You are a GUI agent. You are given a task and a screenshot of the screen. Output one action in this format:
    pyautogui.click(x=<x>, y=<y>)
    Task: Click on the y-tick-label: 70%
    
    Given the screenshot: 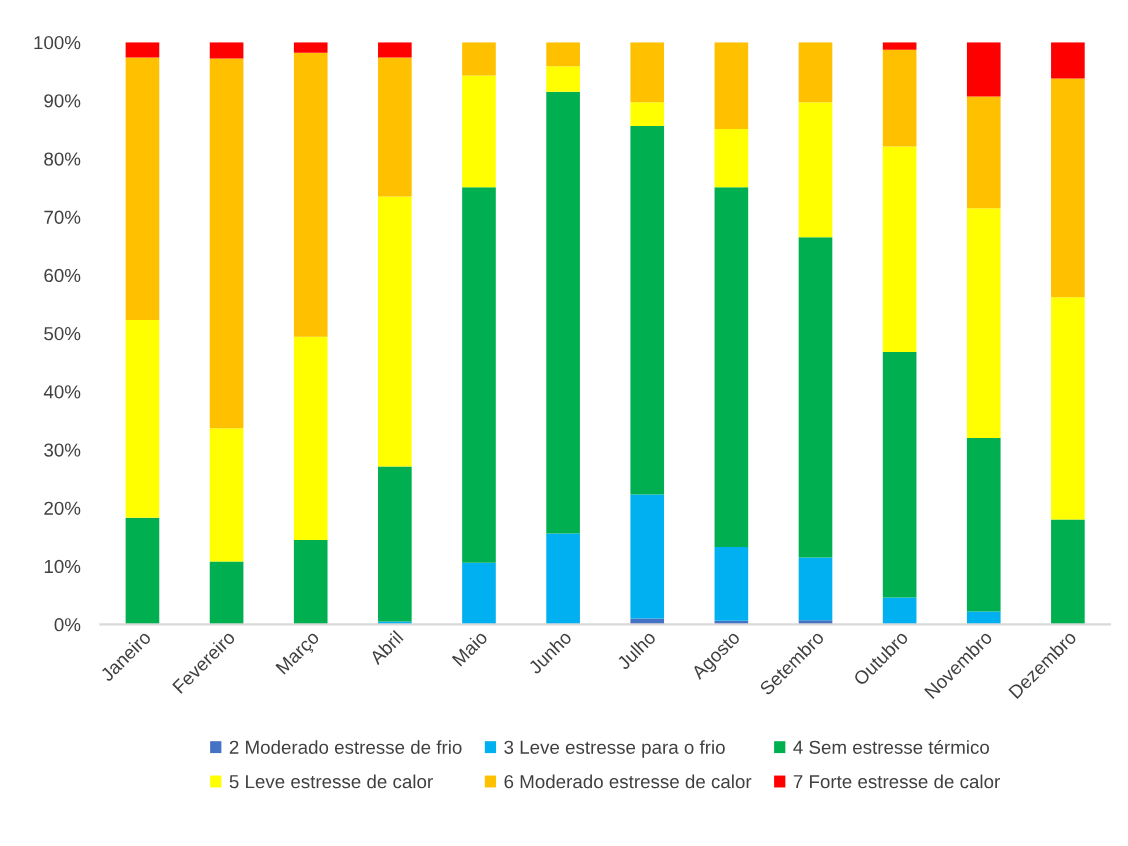 What is the action you would take?
    pyautogui.click(x=62, y=217)
    